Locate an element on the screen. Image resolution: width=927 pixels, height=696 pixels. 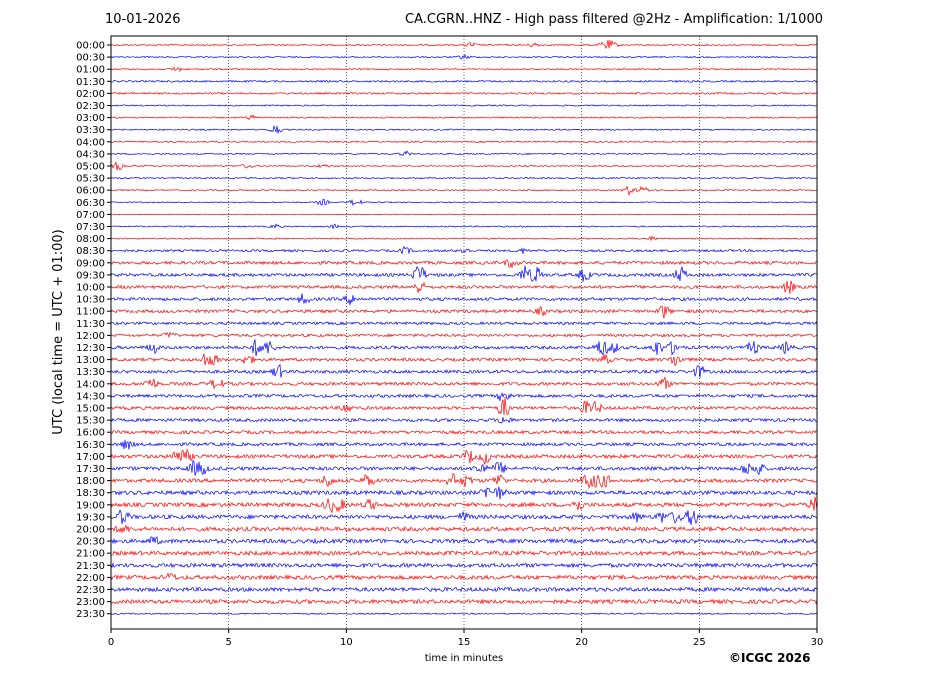
y-tick-label: 16:00 is located at coordinates (90, 433).